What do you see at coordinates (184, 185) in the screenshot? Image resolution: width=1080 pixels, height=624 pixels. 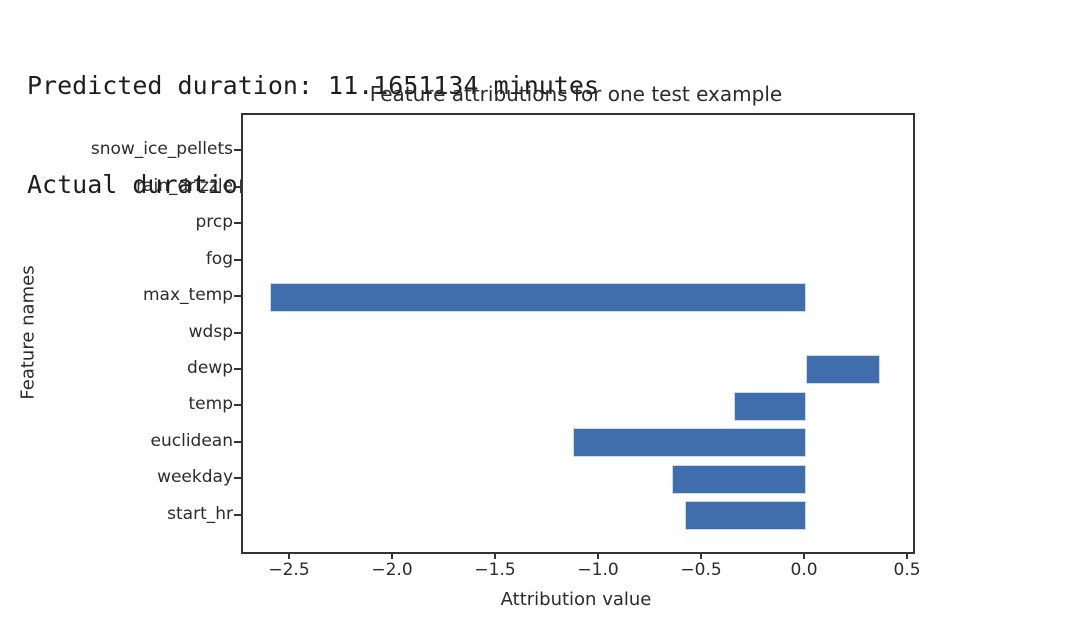 I see `category-label: rain_drizzle` at bounding box center [184, 185].